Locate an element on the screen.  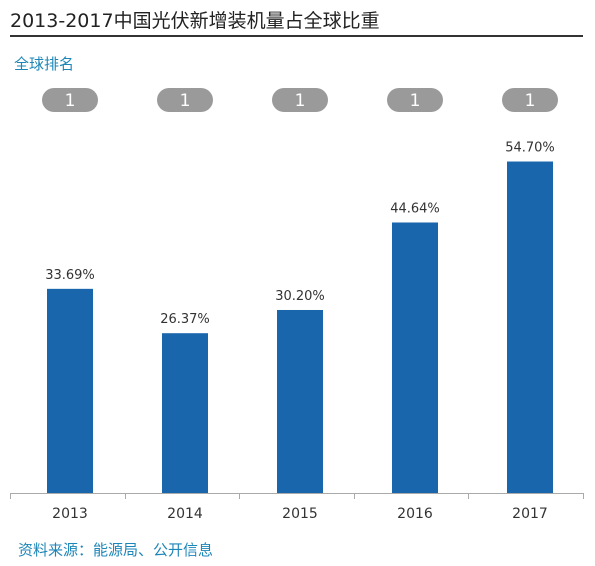
x-tick-label: 2014 is located at coordinates (185, 514).